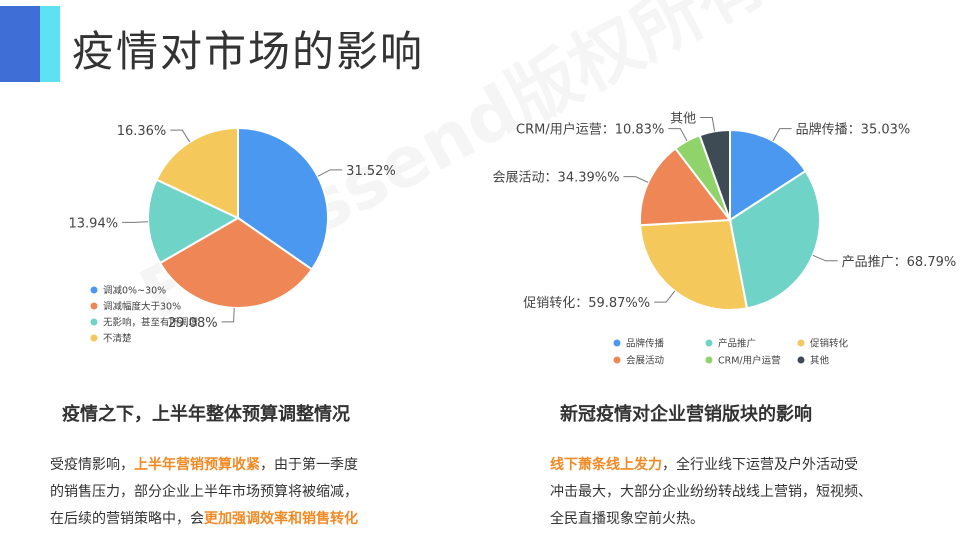 This screenshot has width=978, height=544. What do you see at coordinates (142, 307) in the screenshot?
I see `pie0-legend-label-1: 调减幅度大于30%` at bounding box center [142, 307].